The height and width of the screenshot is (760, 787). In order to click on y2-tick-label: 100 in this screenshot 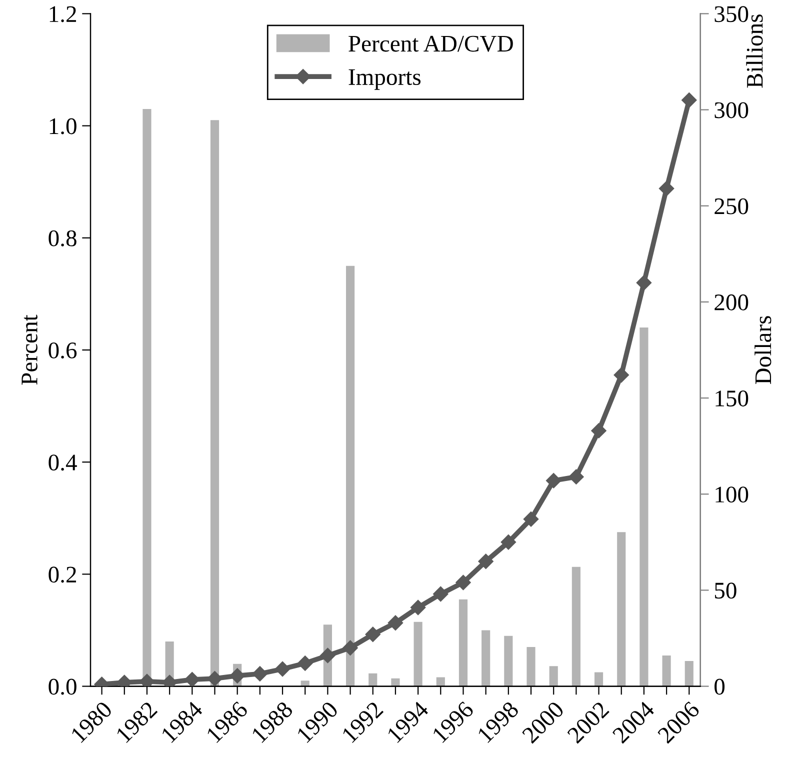, I will do `click(732, 494)`.